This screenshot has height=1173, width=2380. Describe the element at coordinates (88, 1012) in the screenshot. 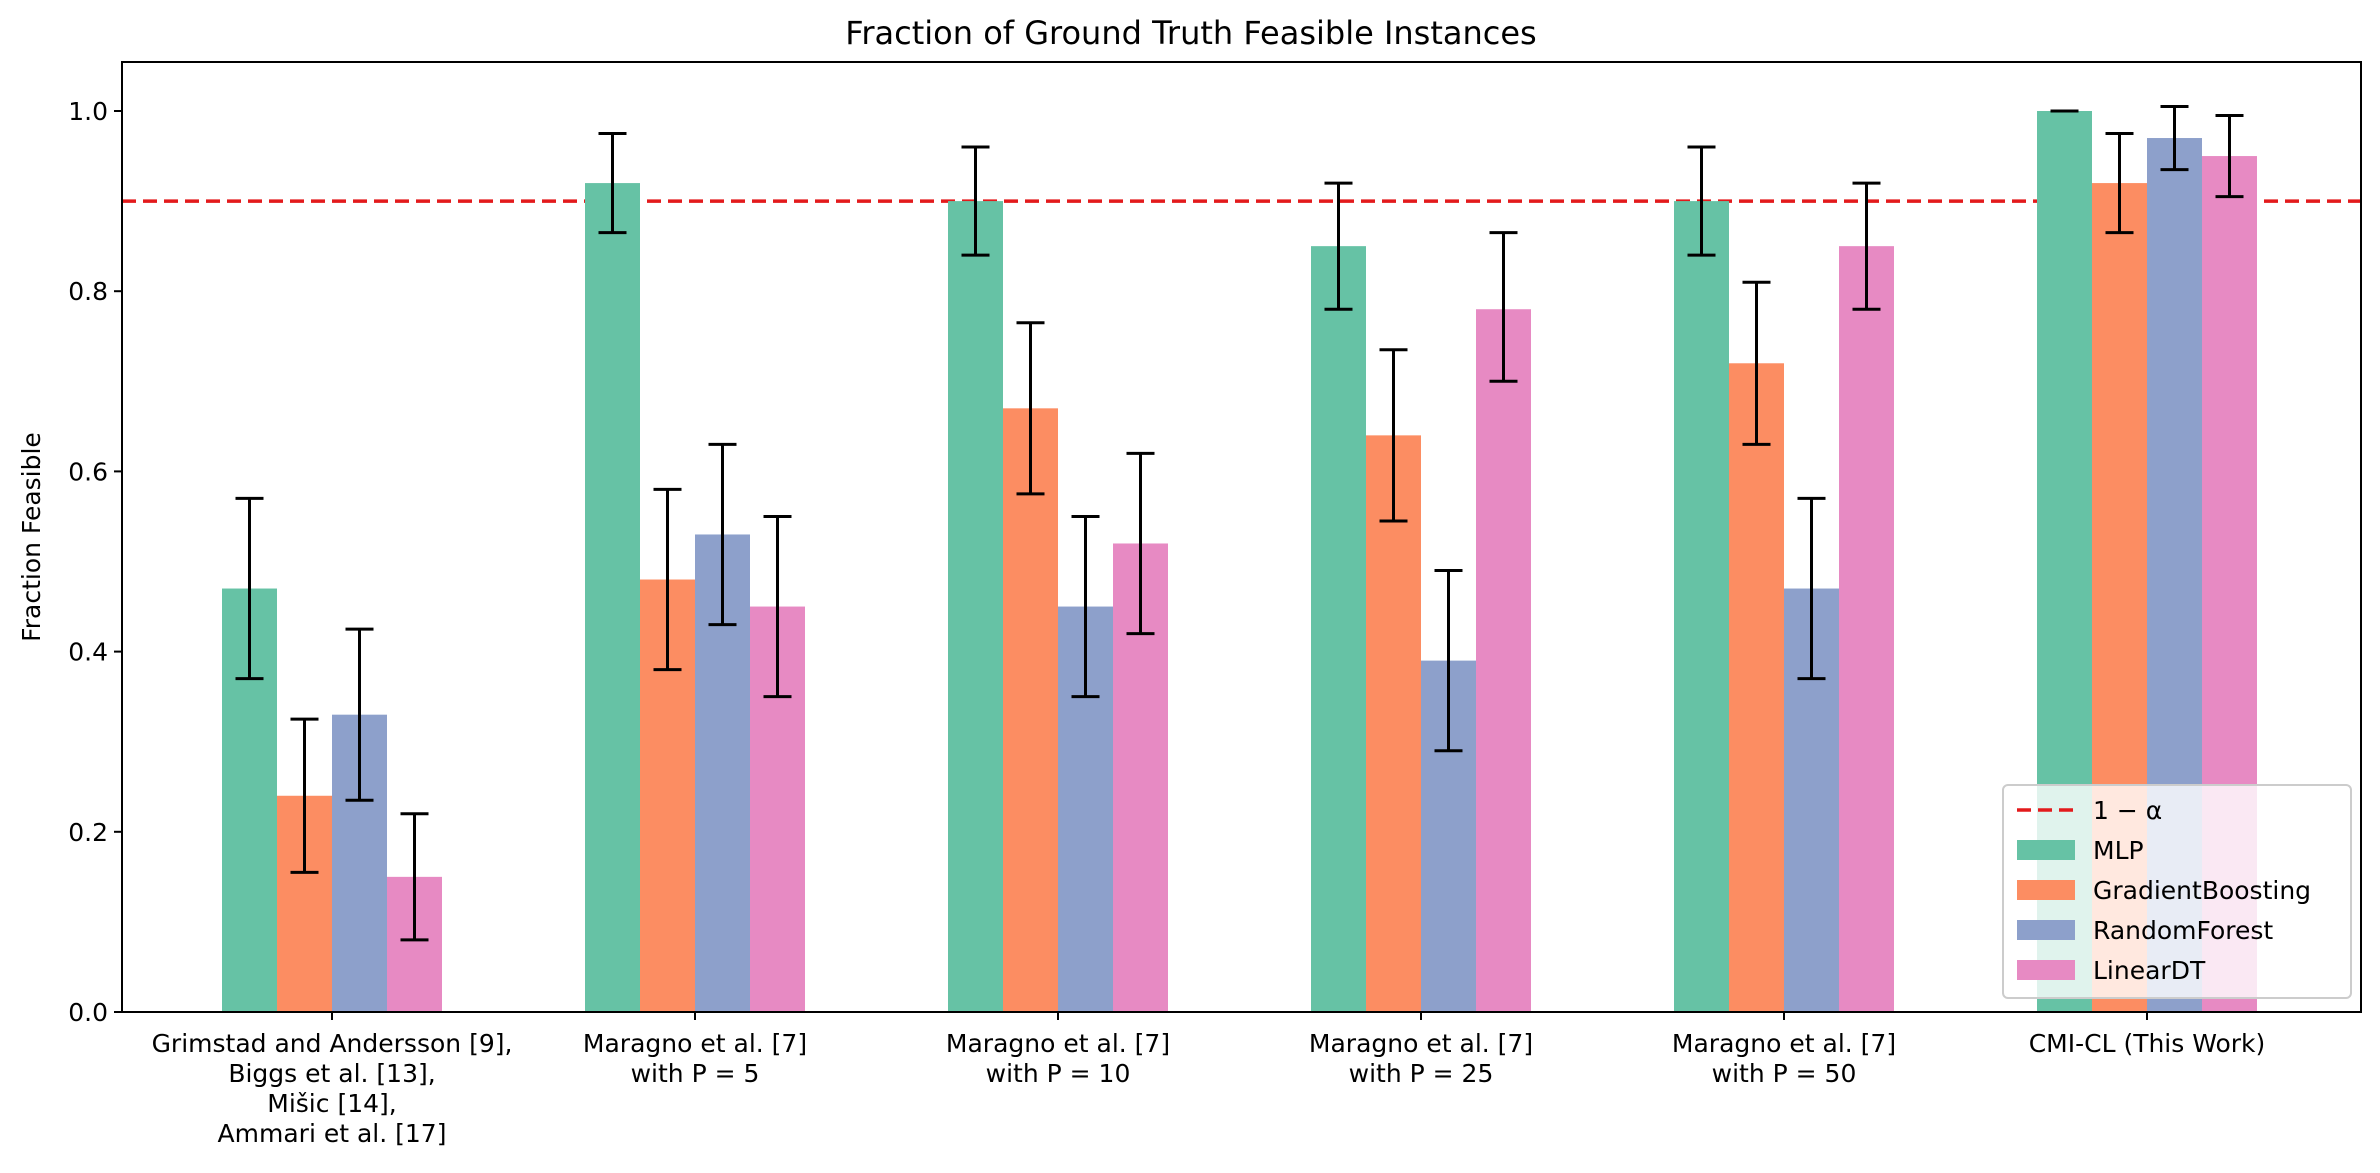

I see `y-tick-label: 0.0` at that location.